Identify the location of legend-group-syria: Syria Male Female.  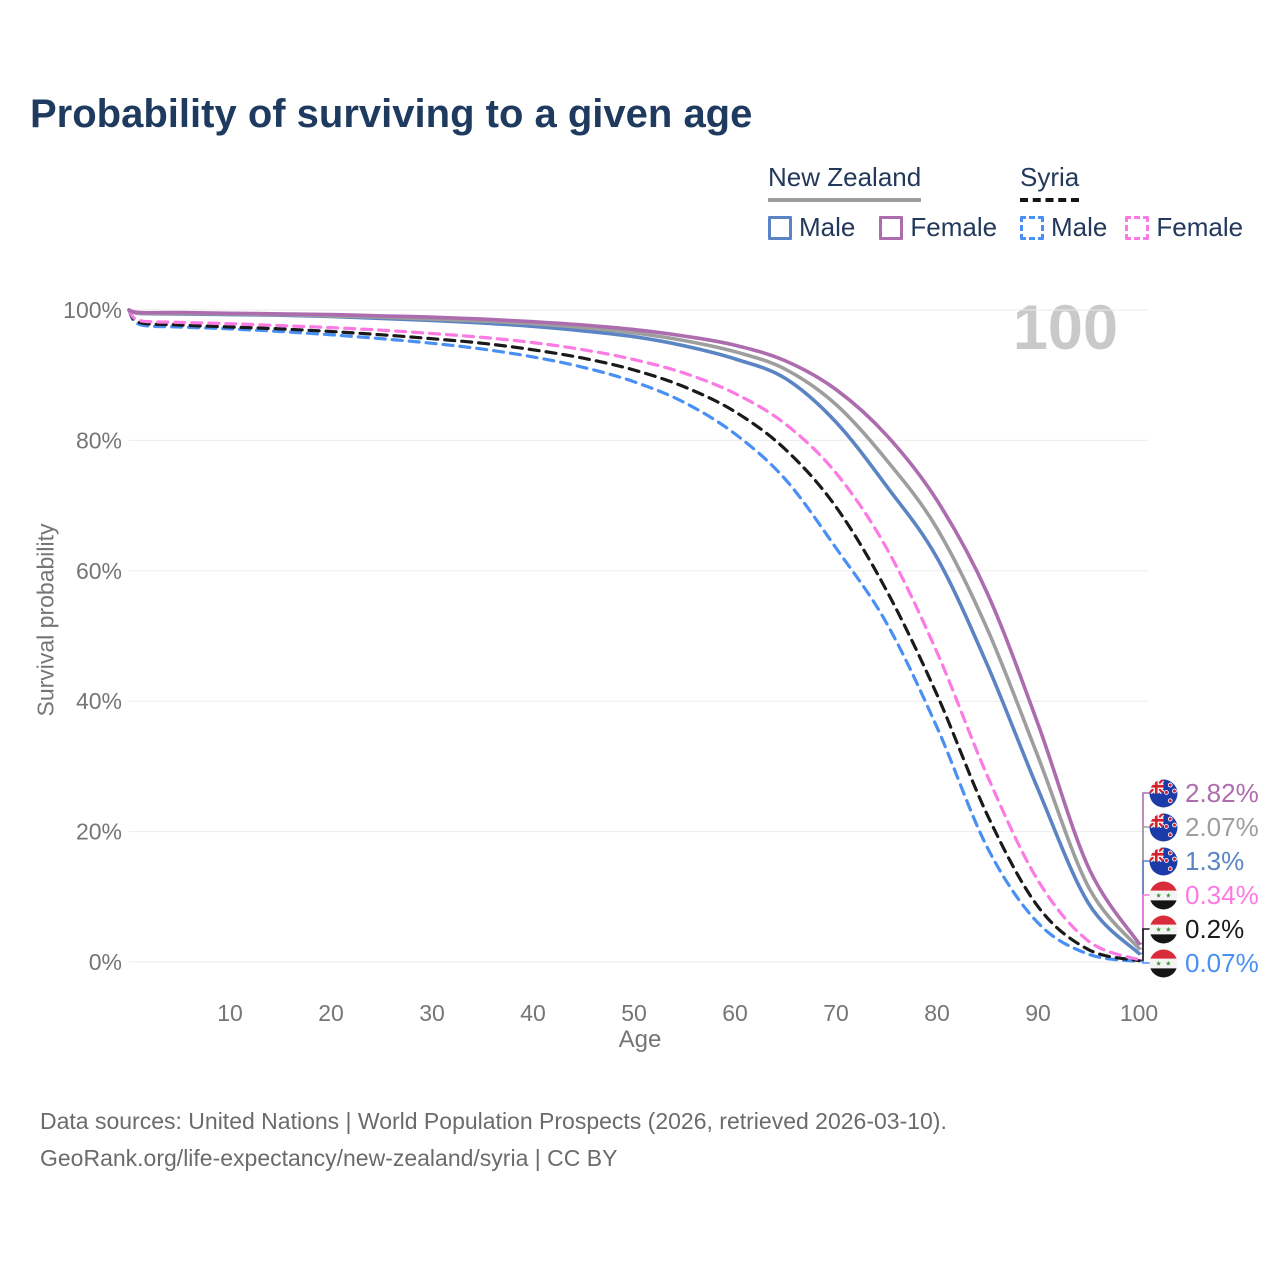
(1131, 202).